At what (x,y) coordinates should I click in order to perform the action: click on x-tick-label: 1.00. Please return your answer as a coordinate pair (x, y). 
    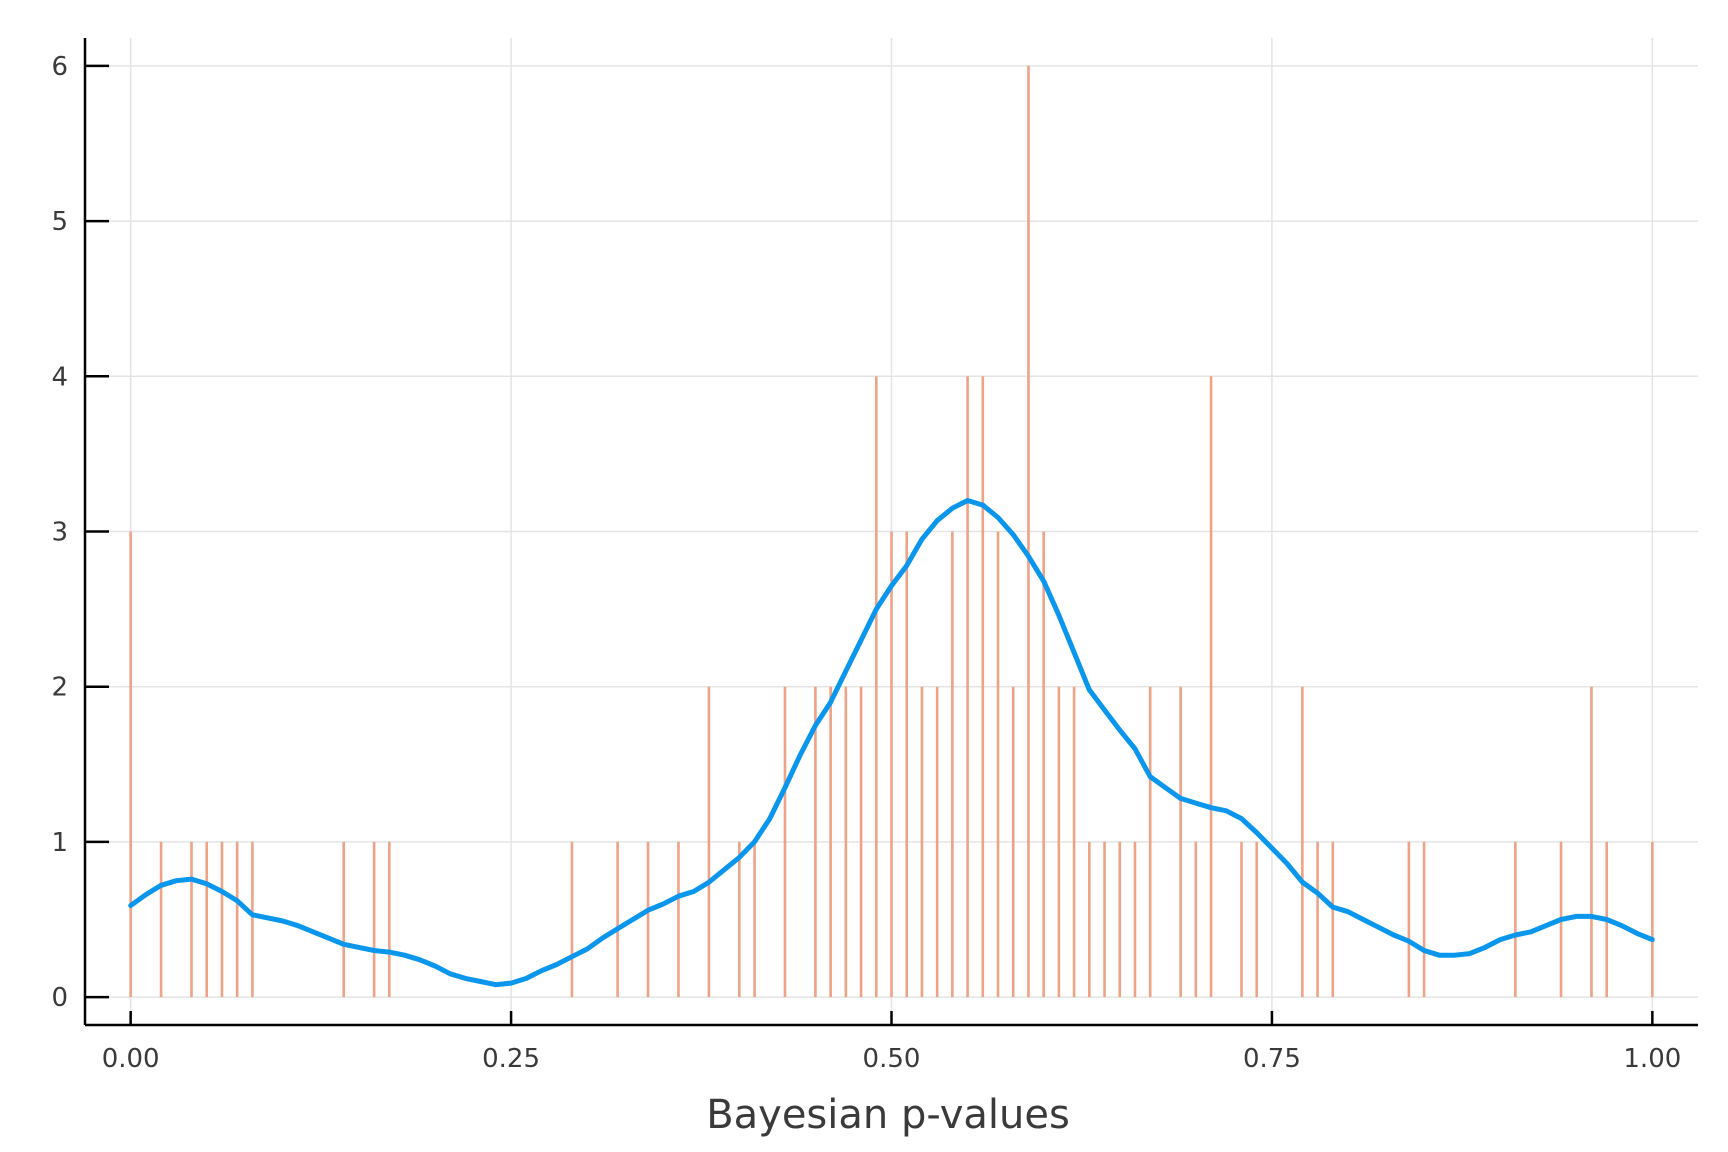
    Looking at the image, I should click on (1652, 1059).